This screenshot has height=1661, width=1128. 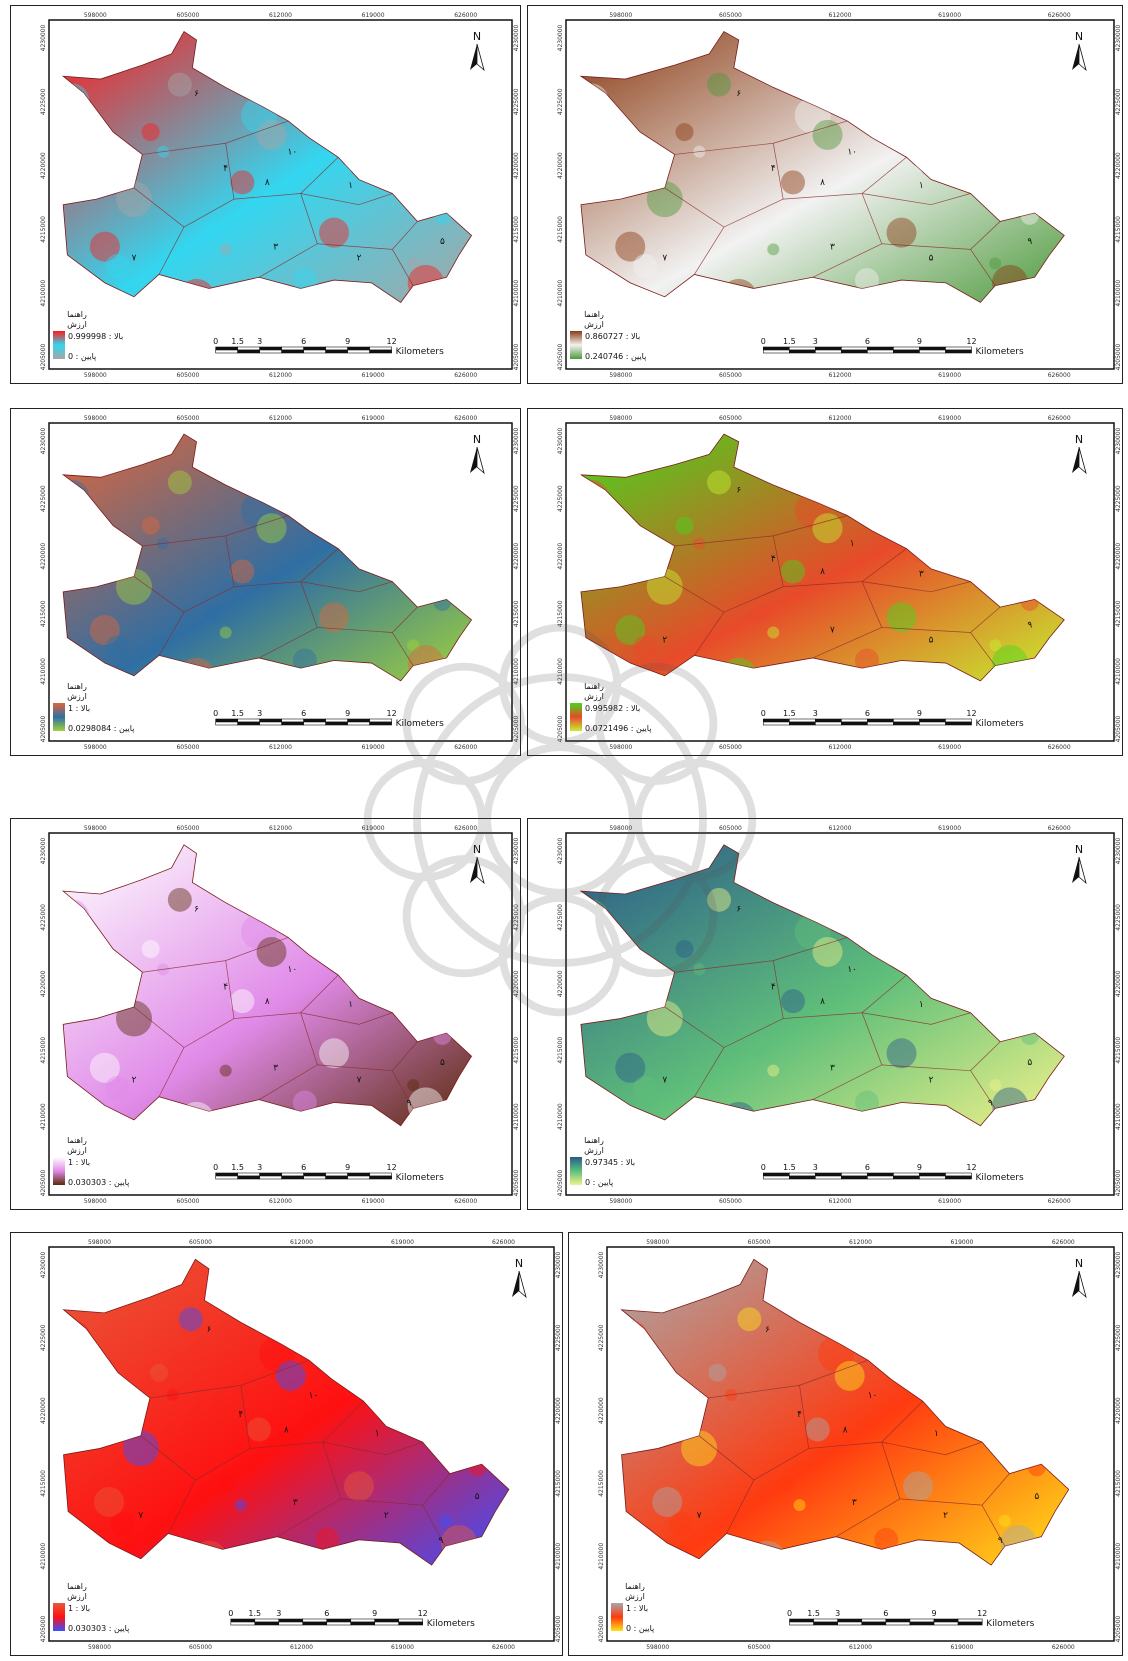 I want to click on zone-label: ۲, so click(x=931, y=1080).